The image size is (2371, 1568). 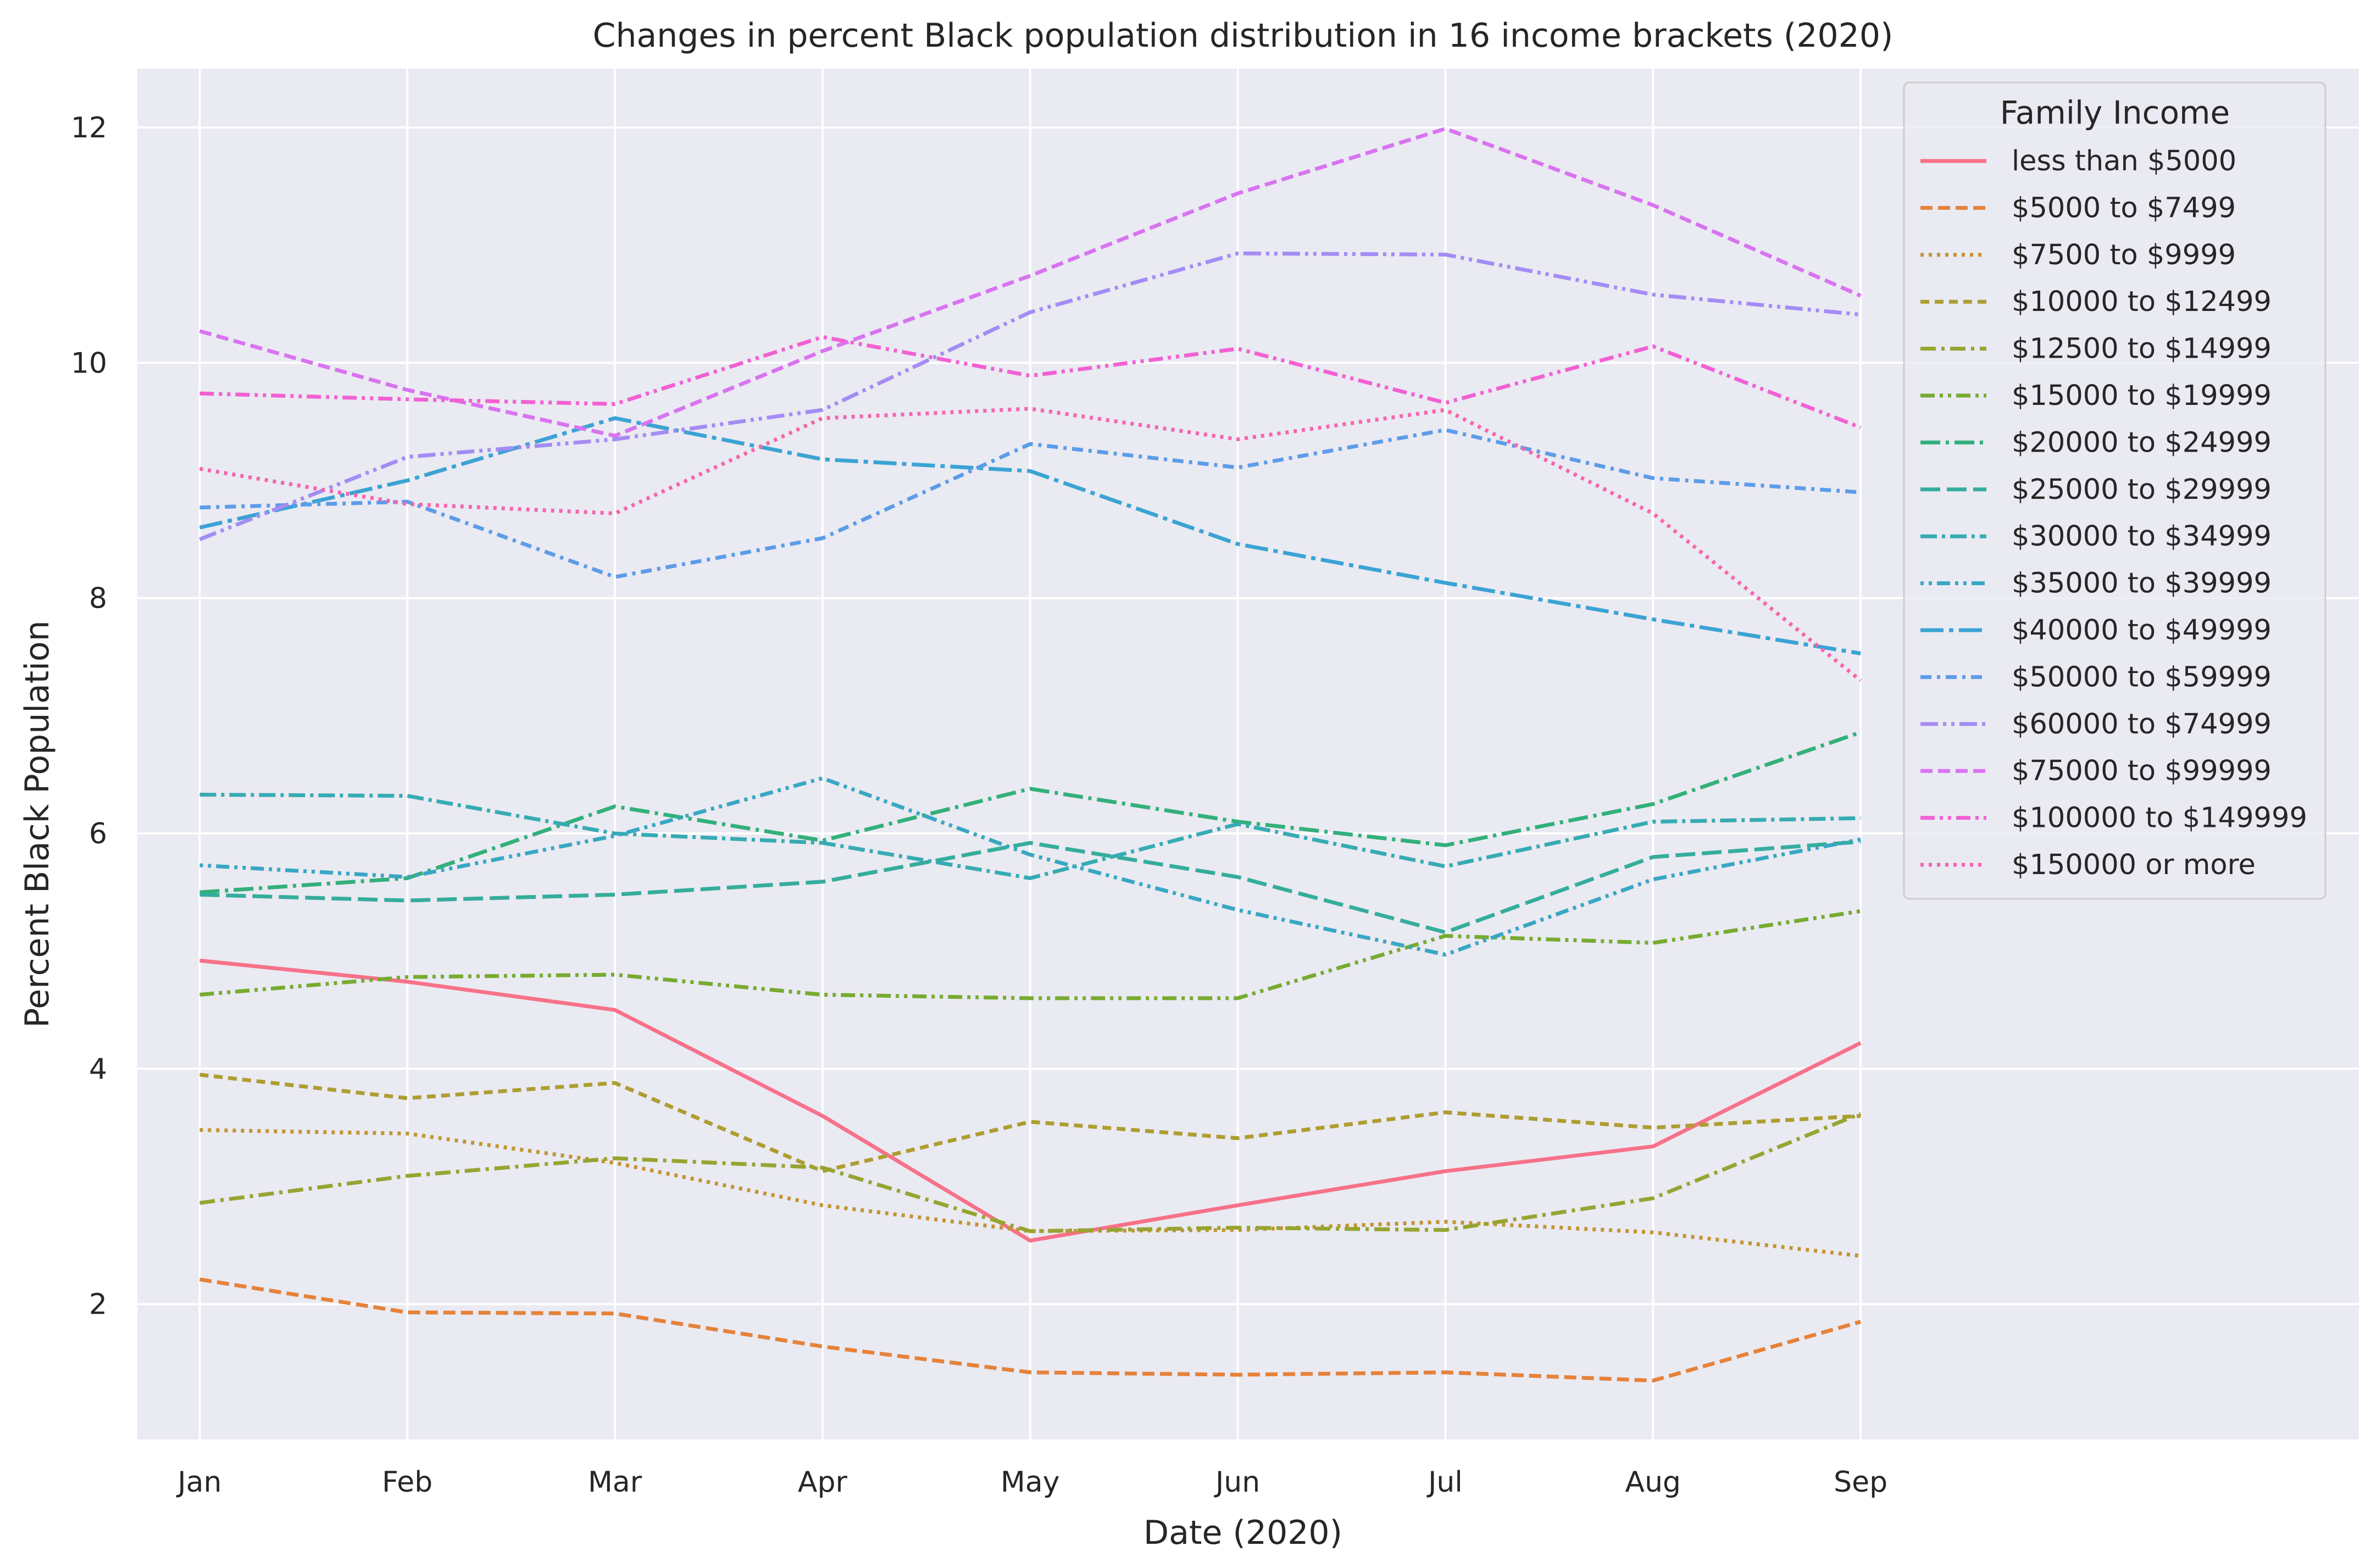 What do you see at coordinates (98, 1304) in the screenshot?
I see `y-tick-label: 2` at bounding box center [98, 1304].